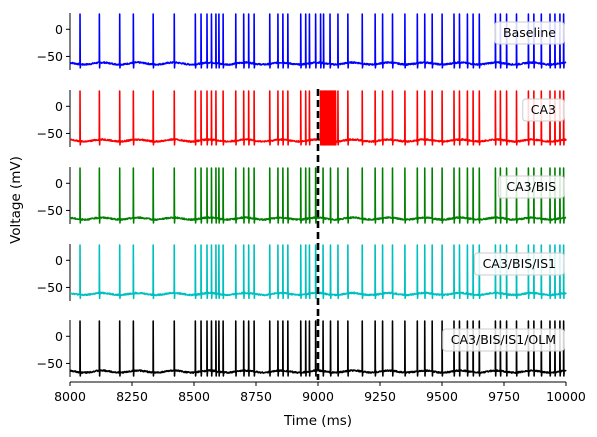 The height and width of the screenshot is (437, 597). What do you see at coordinates (380, 396) in the screenshot?
I see `x-tick-label: 9250` at bounding box center [380, 396].